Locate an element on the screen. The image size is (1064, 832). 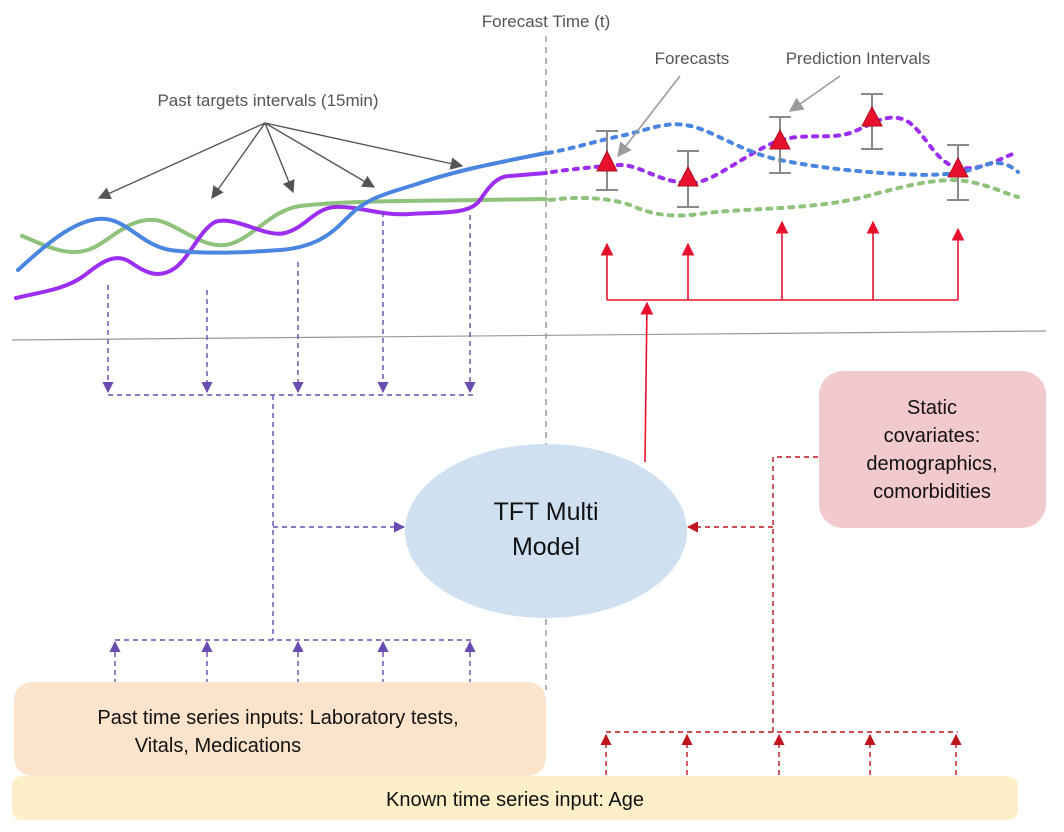
tft-model-node is located at coordinates (546, 531).